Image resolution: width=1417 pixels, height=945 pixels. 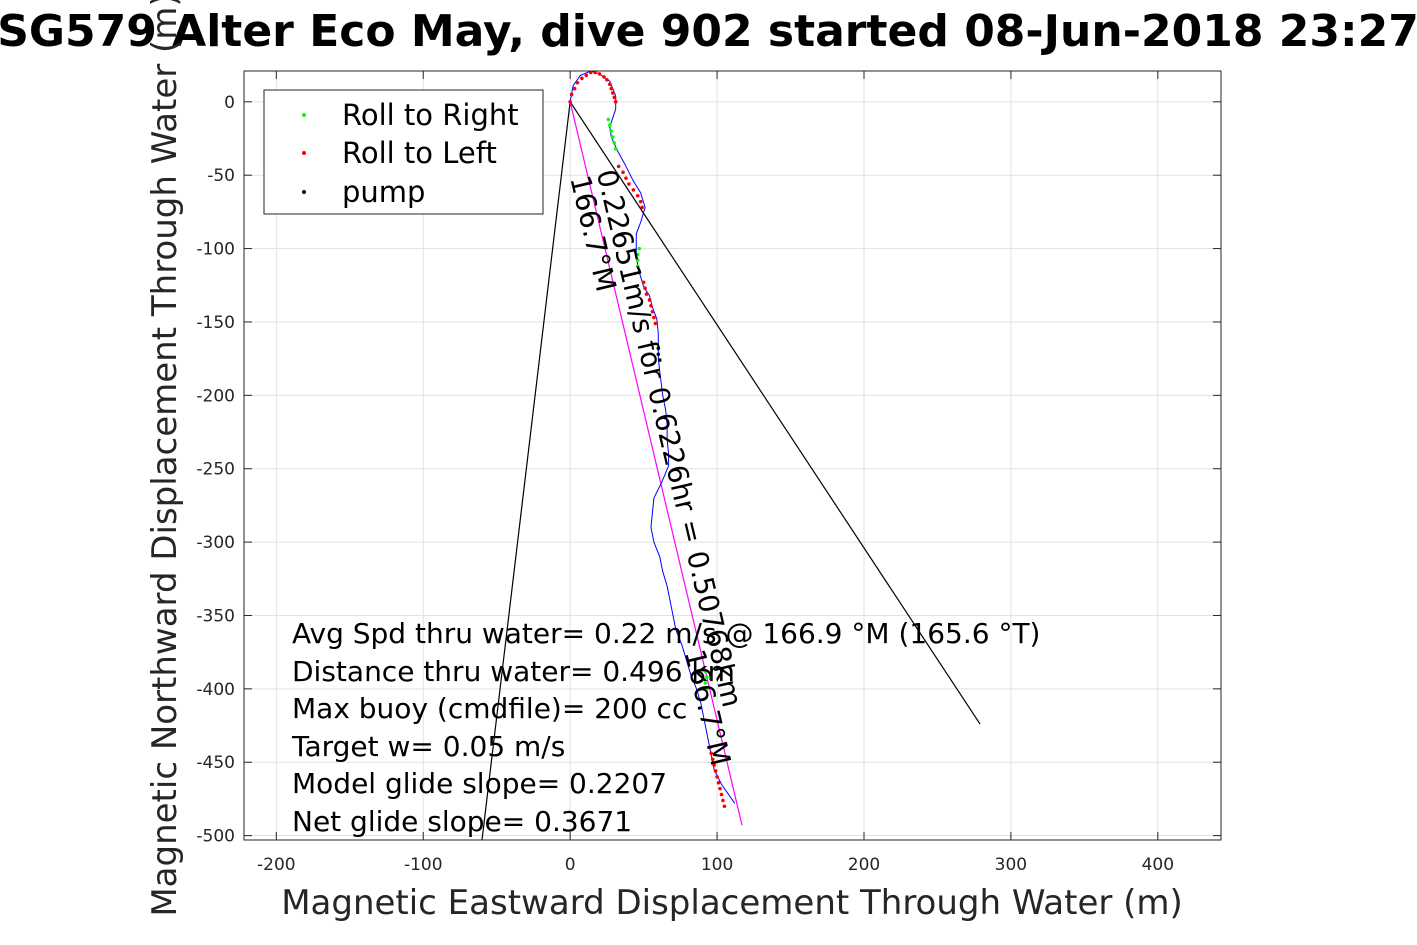 I want to click on legend-label-roll-left: Roll to Left, so click(x=419, y=153).